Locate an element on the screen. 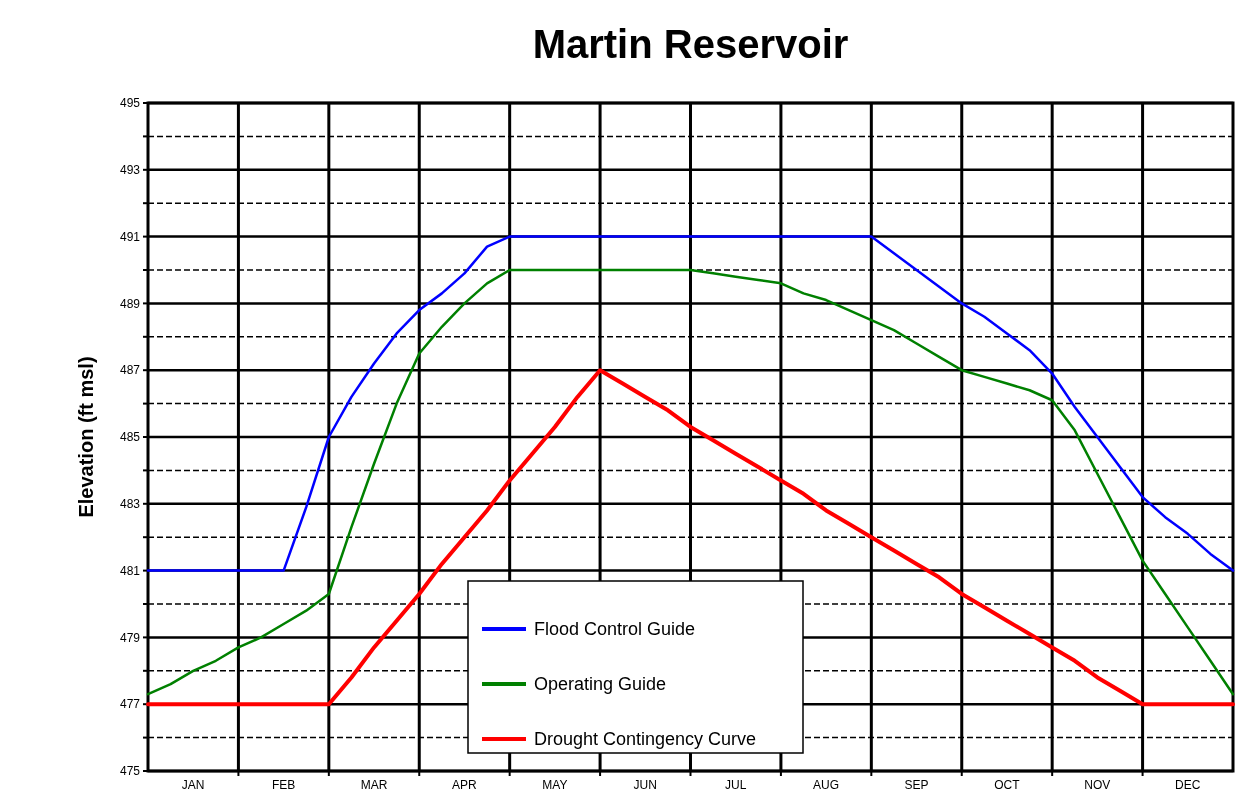  y-tick-label: 491 is located at coordinates (130, 236).